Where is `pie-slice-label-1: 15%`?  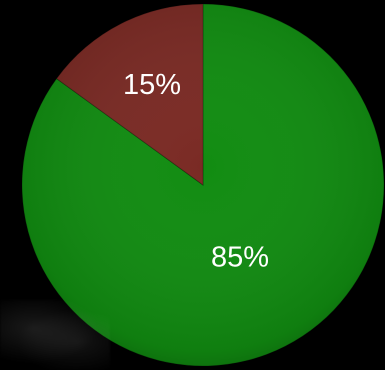 pie-slice-label-1: 15% is located at coordinates (152, 85).